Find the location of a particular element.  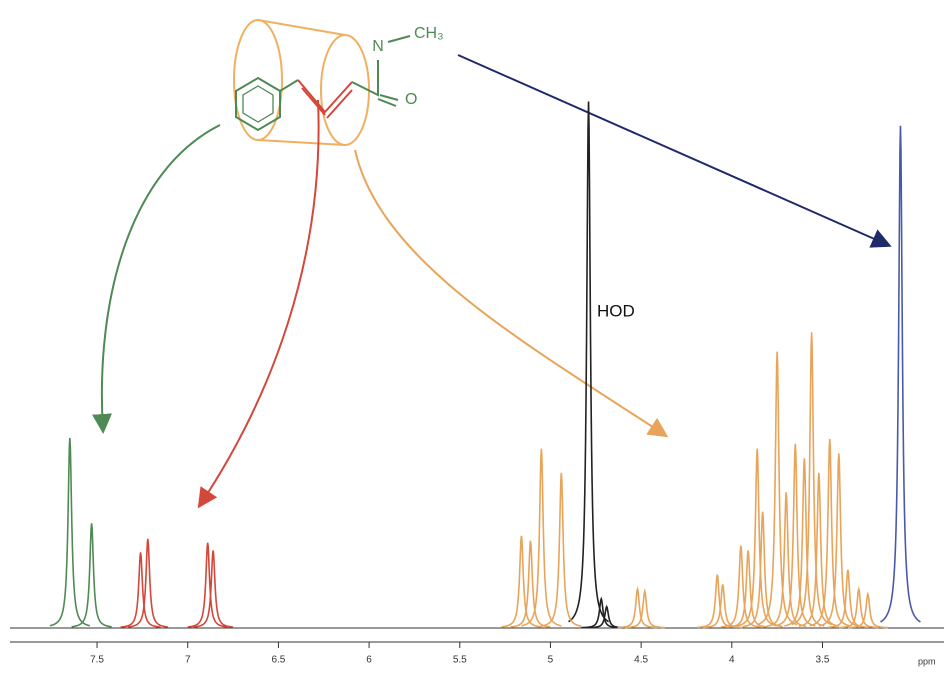

double-bond is located at coordinates (325, 99).